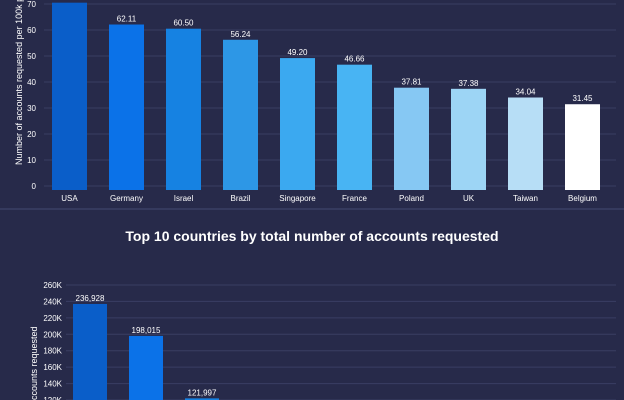  Describe the element at coordinates (240, 198) in the screenshot. I see `top-x-tick-label: Brazil` at that location.